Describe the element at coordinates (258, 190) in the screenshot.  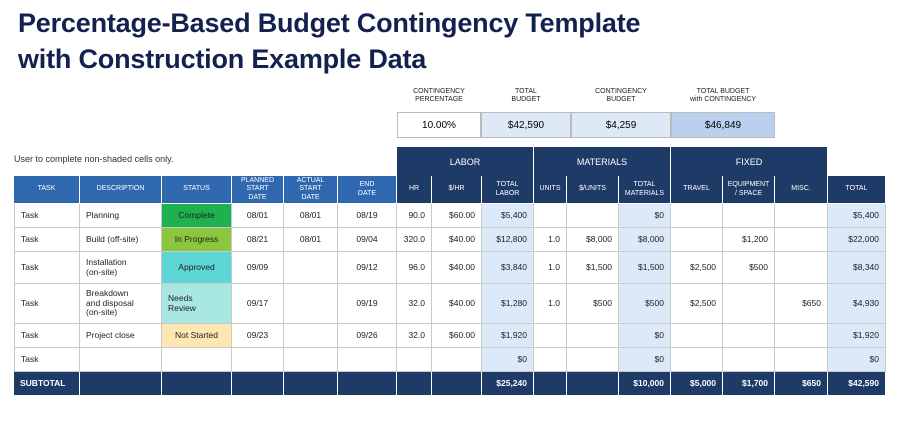
I see `column-header: PLANNED START DATE` at that location.